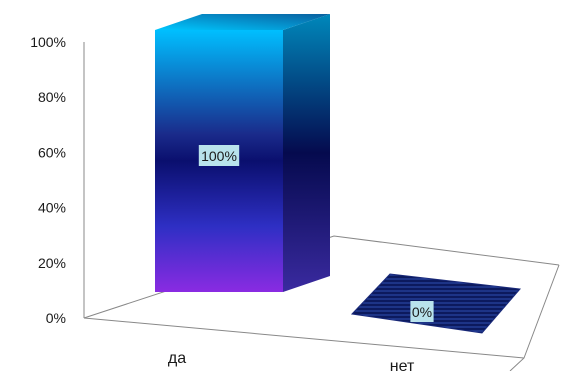 This screenshot has height=371, width=564. Describe the element at coordinates (435, 303) in the screenshot. I see `bar-flat` at that location.